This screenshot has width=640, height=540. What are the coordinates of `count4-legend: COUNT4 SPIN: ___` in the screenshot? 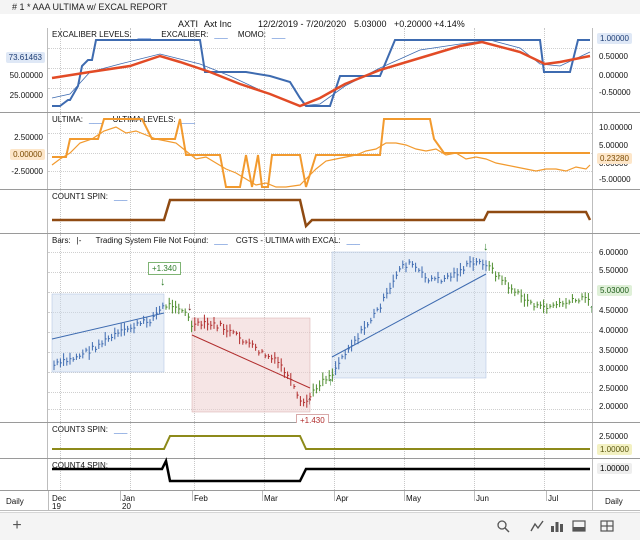 It's located at (90, 465).